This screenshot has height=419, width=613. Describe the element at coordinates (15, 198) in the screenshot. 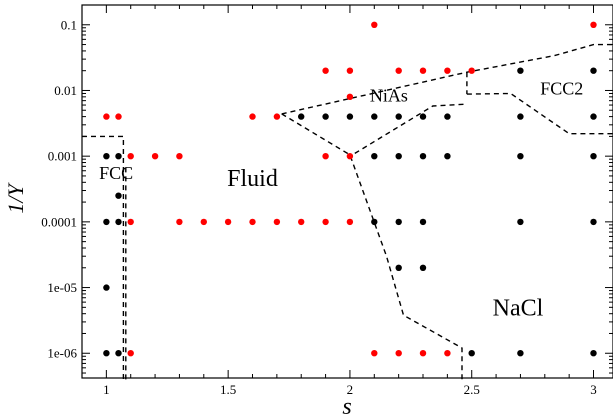

I see `y-axis-title: 1/Y` at that location.